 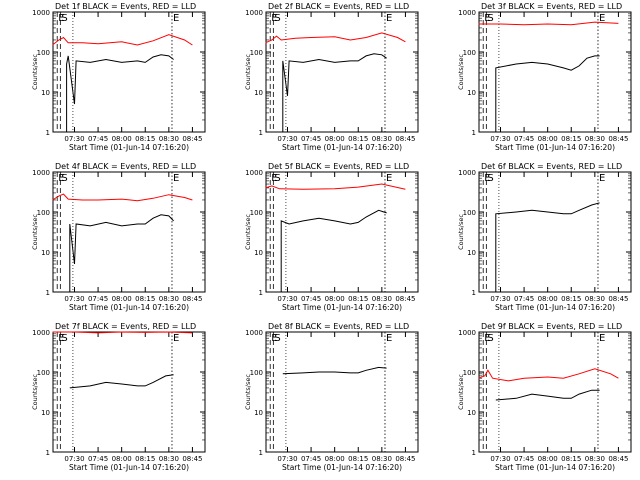 What do you see at coordinates (571, 459) in the screenshot?
I see `chart-9-xtick-label: 08:15` at bounding box center [571, 459].